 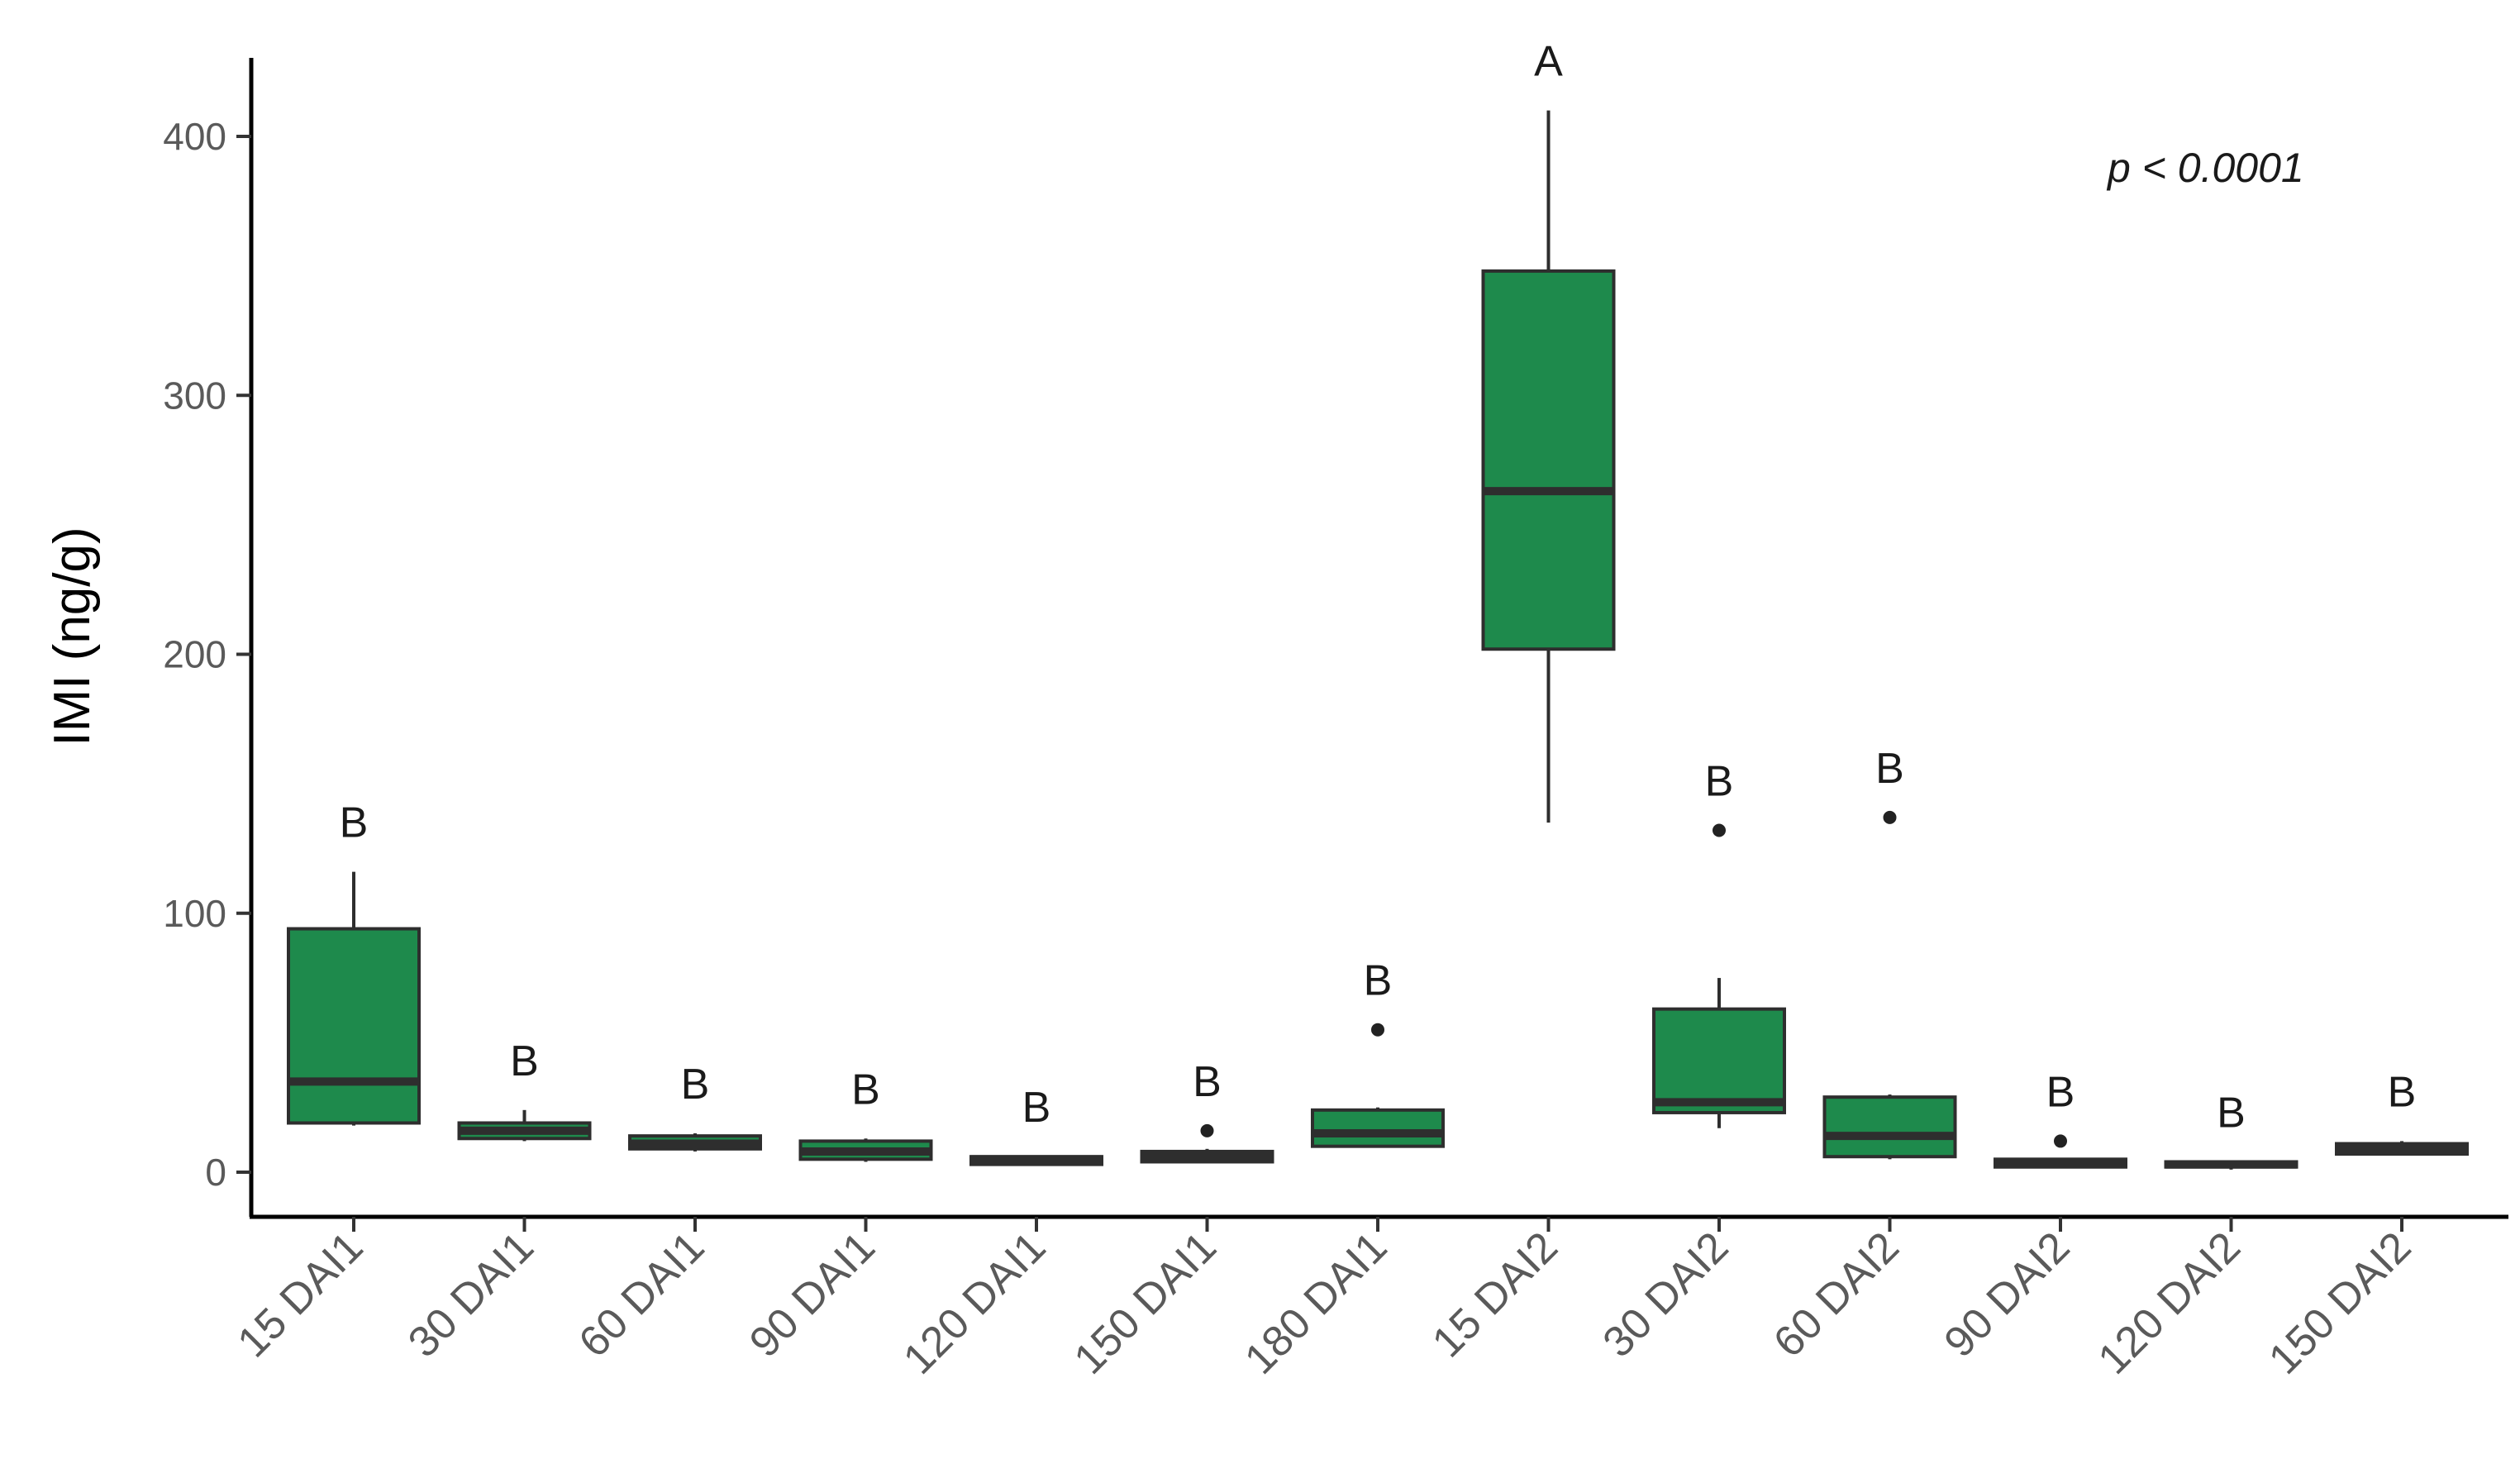 What do you see at coordinates (974, 1303) in the screenshot?
I see `x-tick-label: 120 DAI1` at bounding box center [974, 1303].